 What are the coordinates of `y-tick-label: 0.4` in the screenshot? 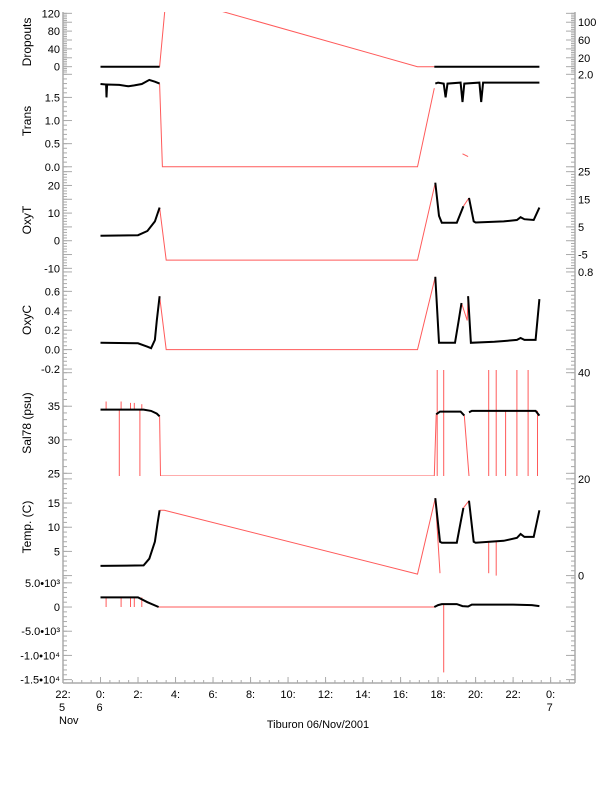 It's located at (52, 312).